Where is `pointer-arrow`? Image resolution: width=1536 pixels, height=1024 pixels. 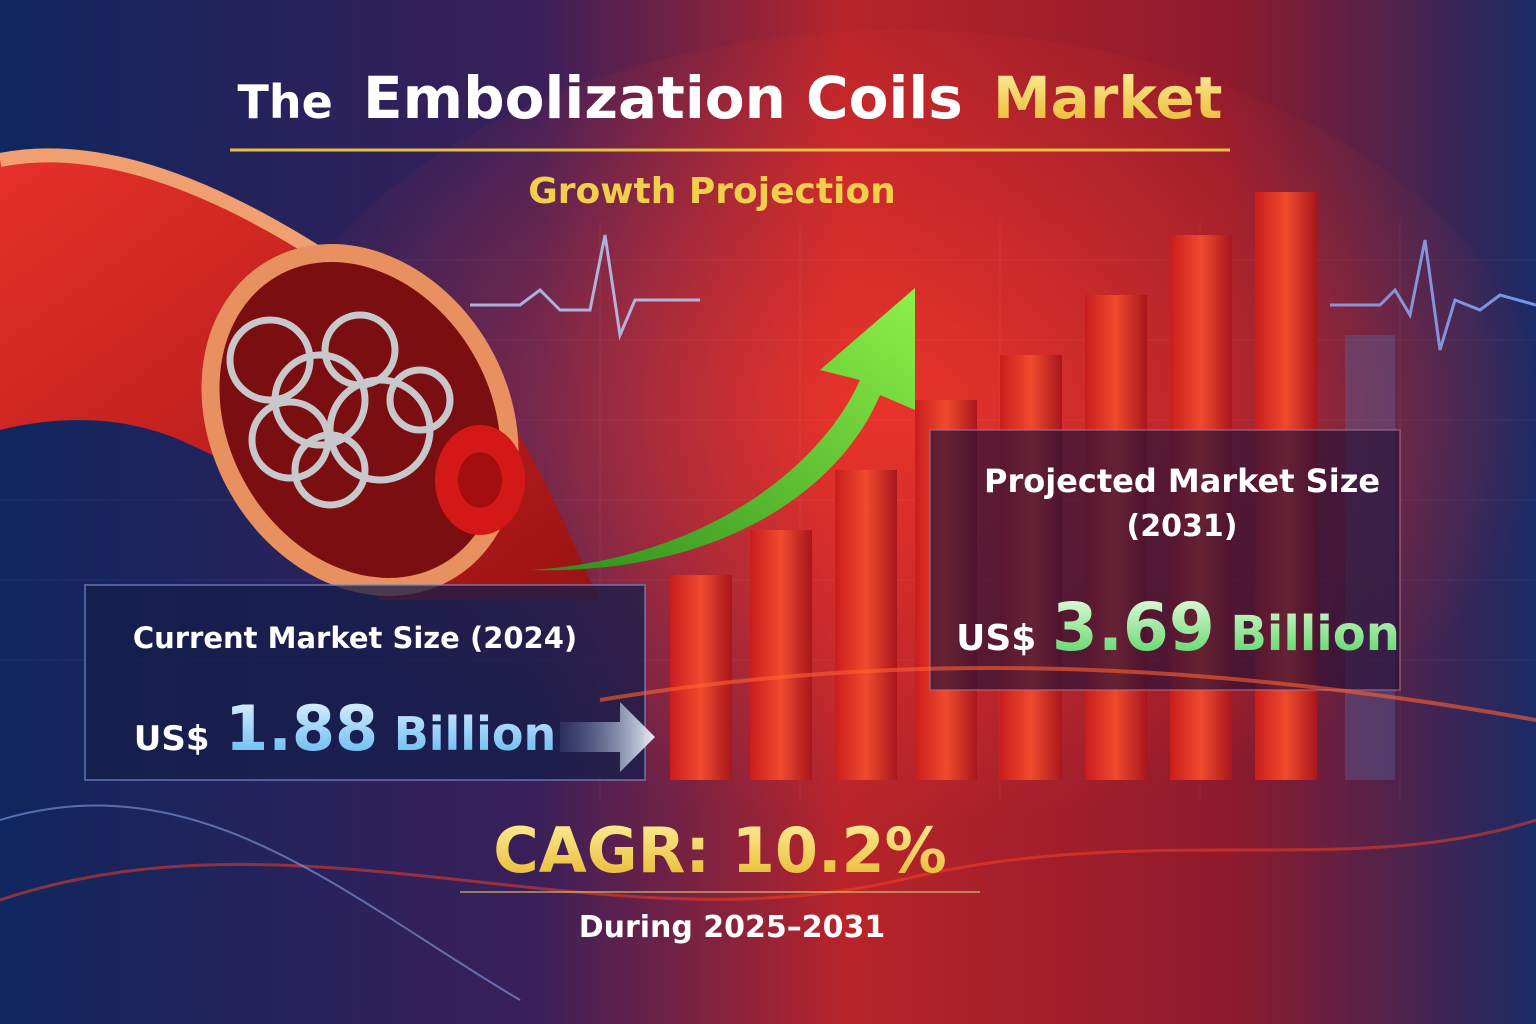 pointer-arrow is located at coordinates (607, 737).